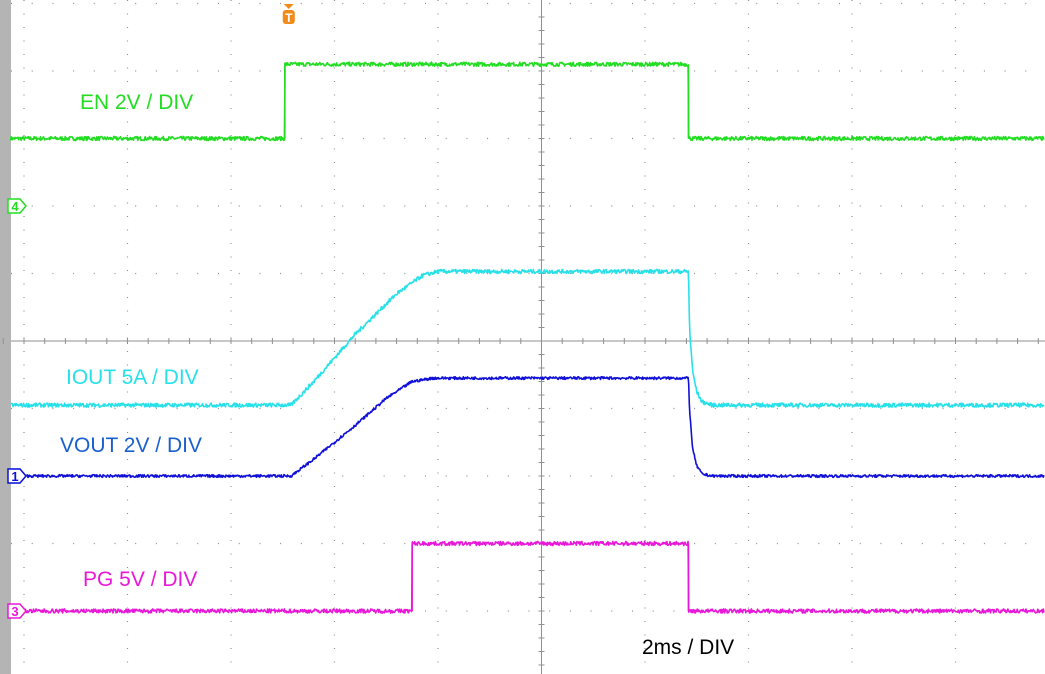  Describe the element at coordinates (527, 577) in the screenshot. I see `trace-pg` at that location.